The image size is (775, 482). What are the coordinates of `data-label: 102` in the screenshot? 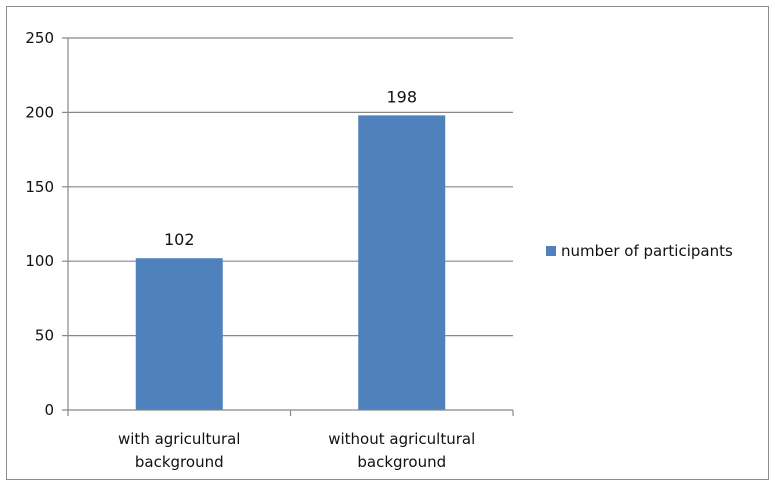 It's located at (179, 239).